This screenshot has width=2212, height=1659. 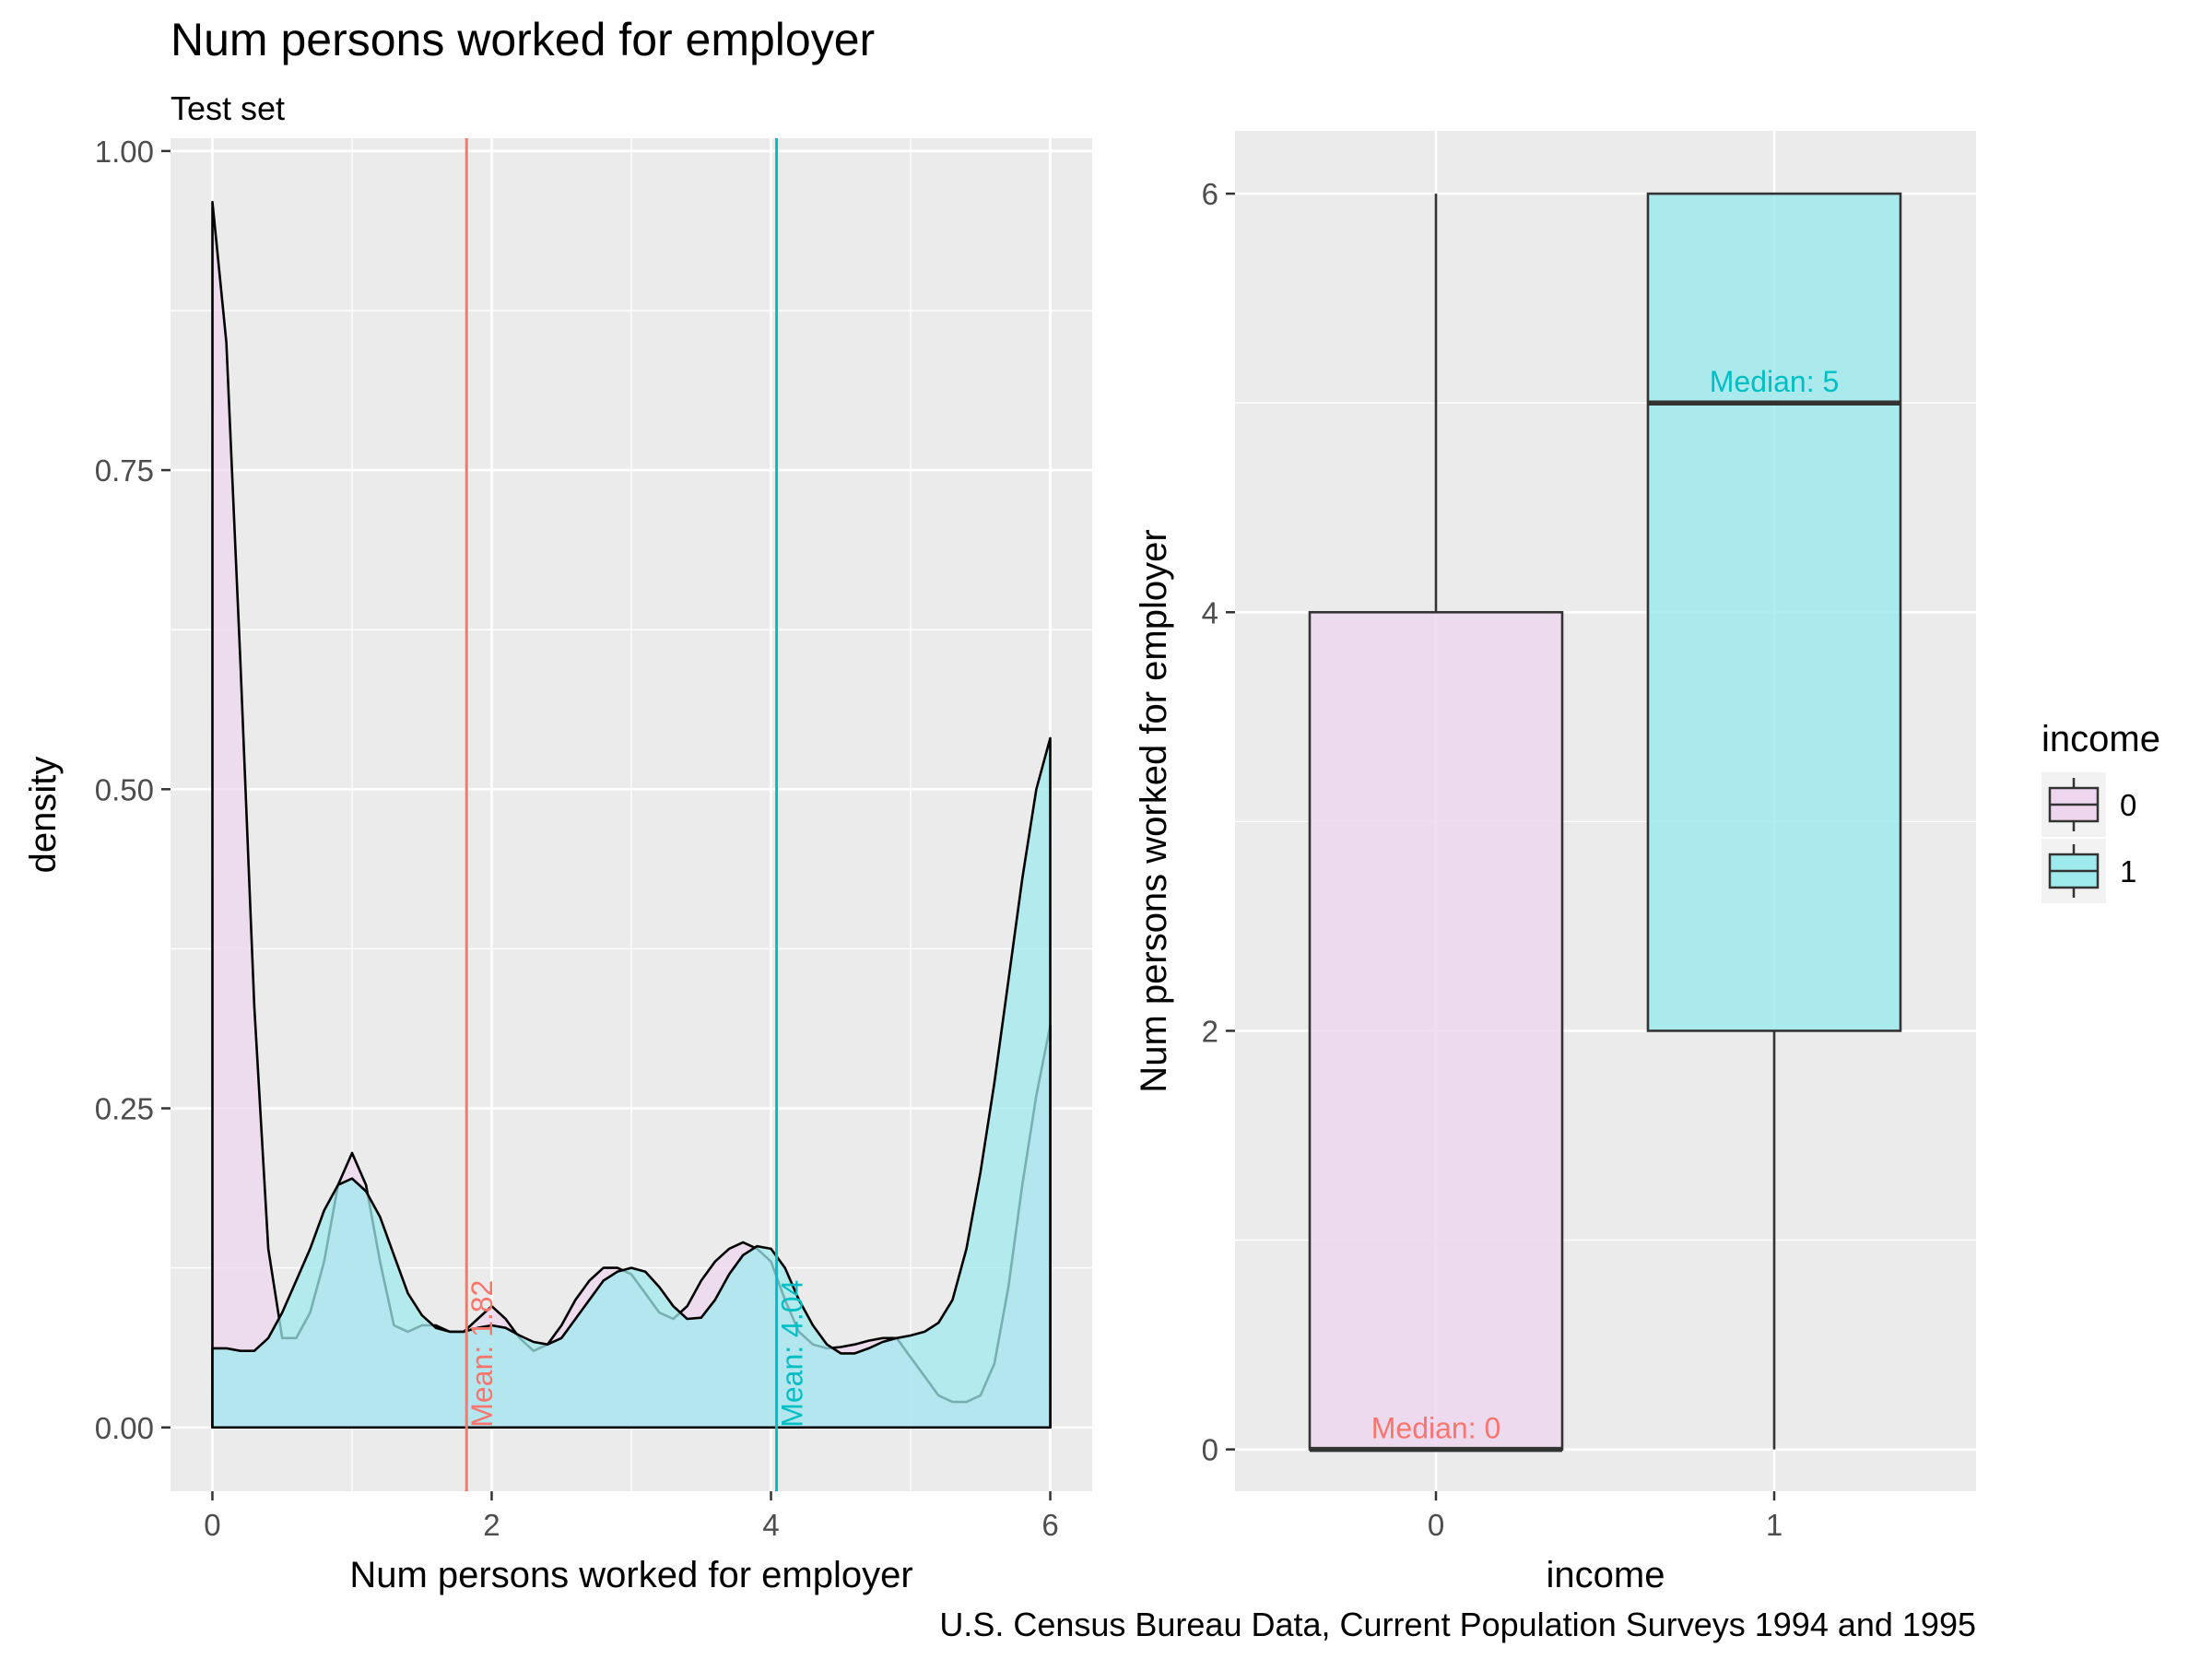 I want to click on box-x-tick-label: 1, so click(x=1774, y=1525).